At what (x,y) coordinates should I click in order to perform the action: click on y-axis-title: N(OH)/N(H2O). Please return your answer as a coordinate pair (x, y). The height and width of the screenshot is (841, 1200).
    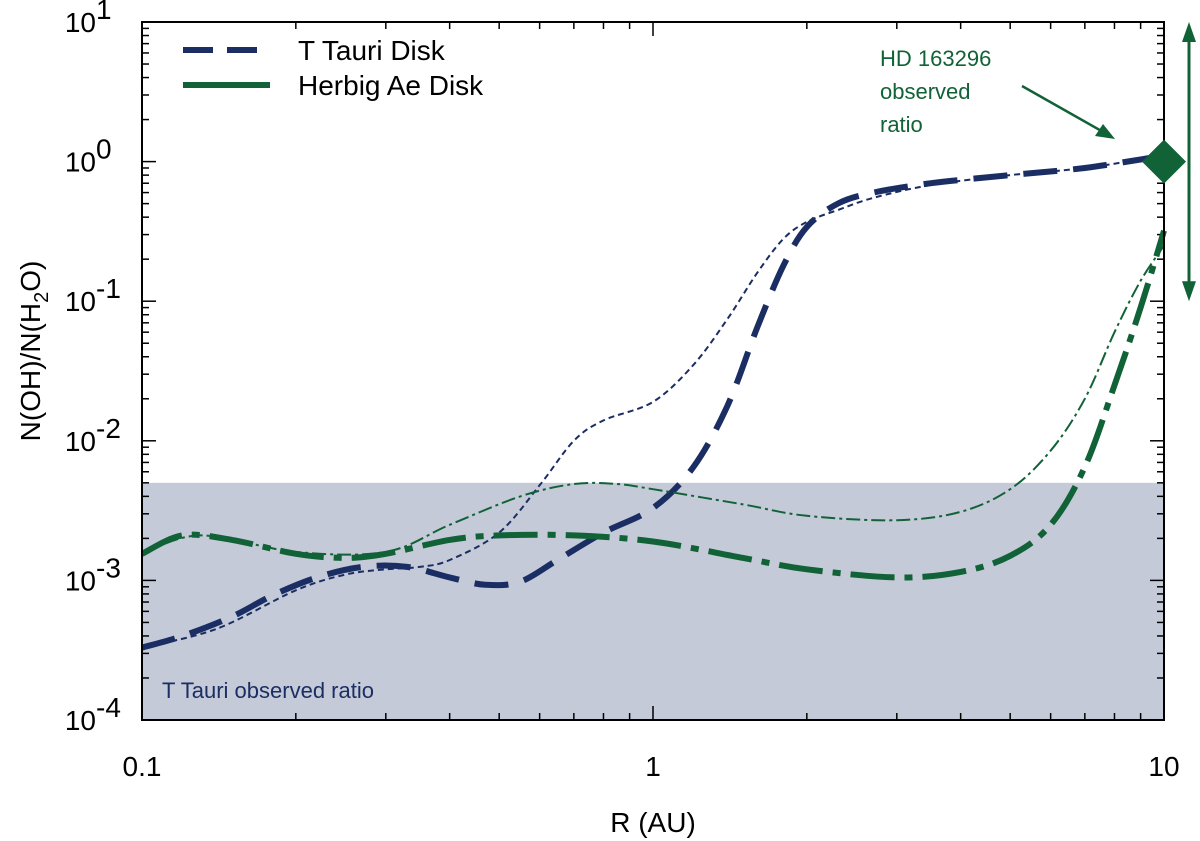
    Looking at the image, I should click on (34, 351).